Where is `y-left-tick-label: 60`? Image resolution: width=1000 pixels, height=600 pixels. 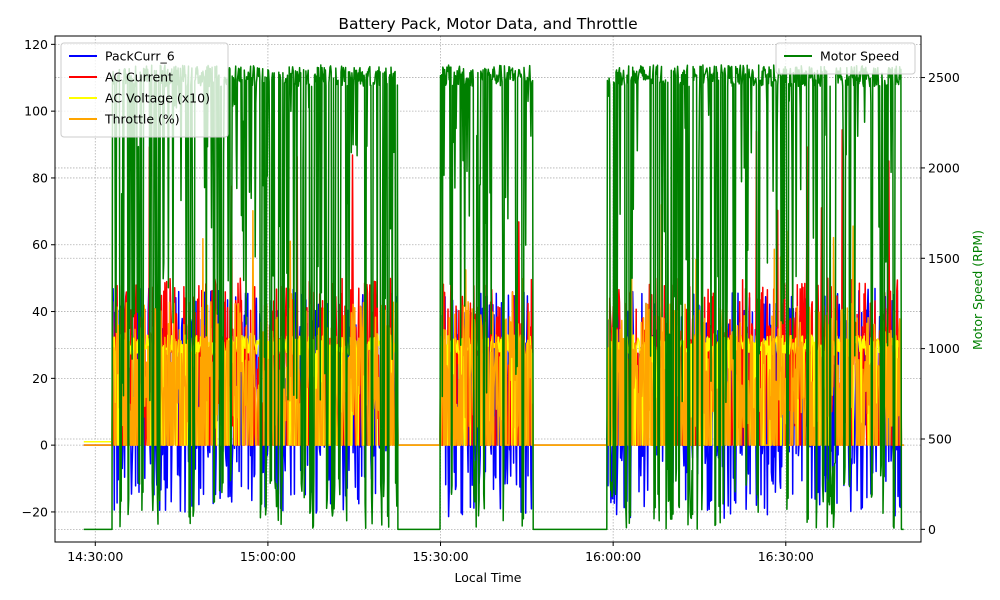
y-left-tick-label: 60 is located at coordinates (40, 244).